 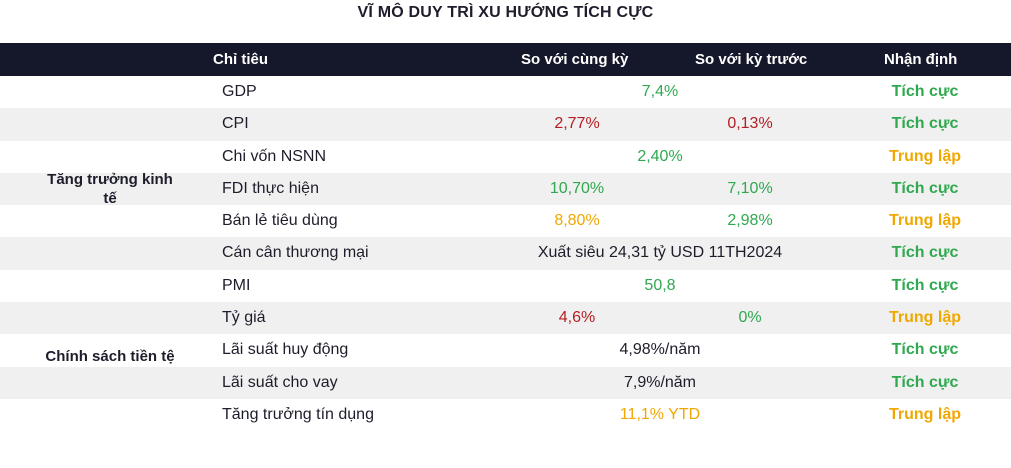 I want to click on table-row: Lãi suất huy động 4,98%/năm Tích cực, so click(x=505, y=350).